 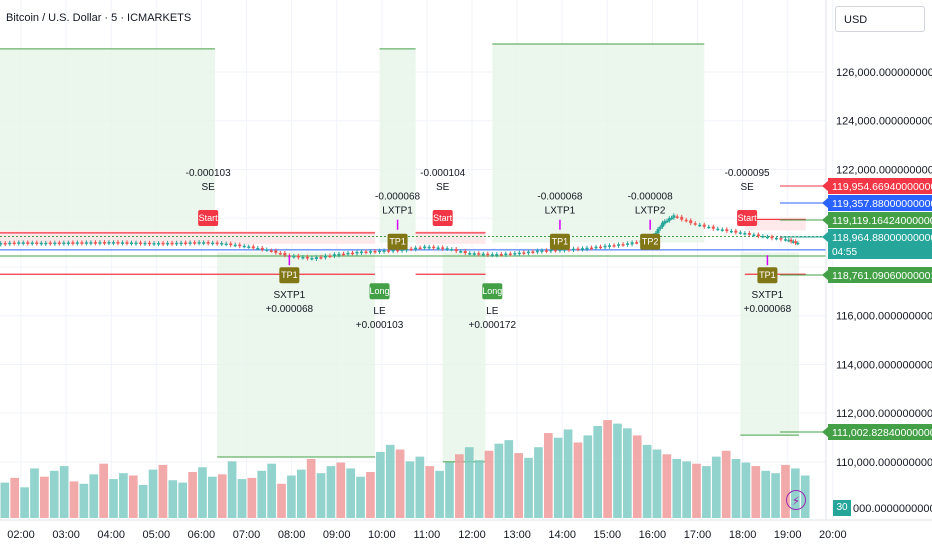 What do you see at coordinates (768, 309) in the screenshot?
I see `trade-sublabel: +0.000068` at bounding box center [768, 309].